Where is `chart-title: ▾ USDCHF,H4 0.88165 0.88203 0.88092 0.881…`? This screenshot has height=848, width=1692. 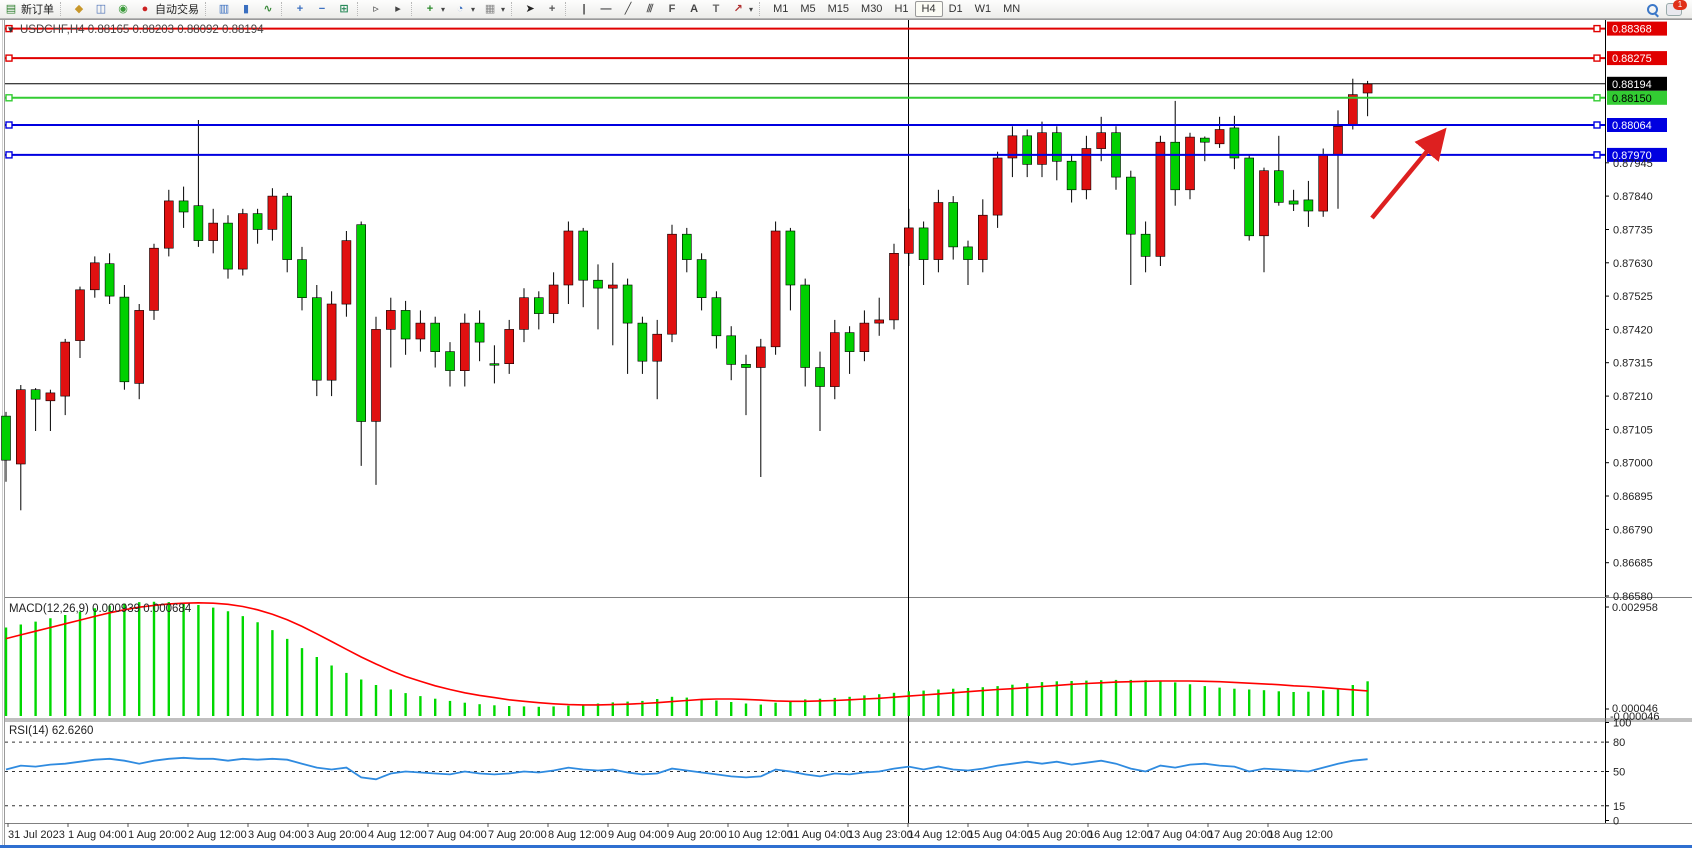
chart-title: ▾ USDCHF,H4 0.88165 0.88203 0.88092 0.881… is located at coordinates (136, 30).